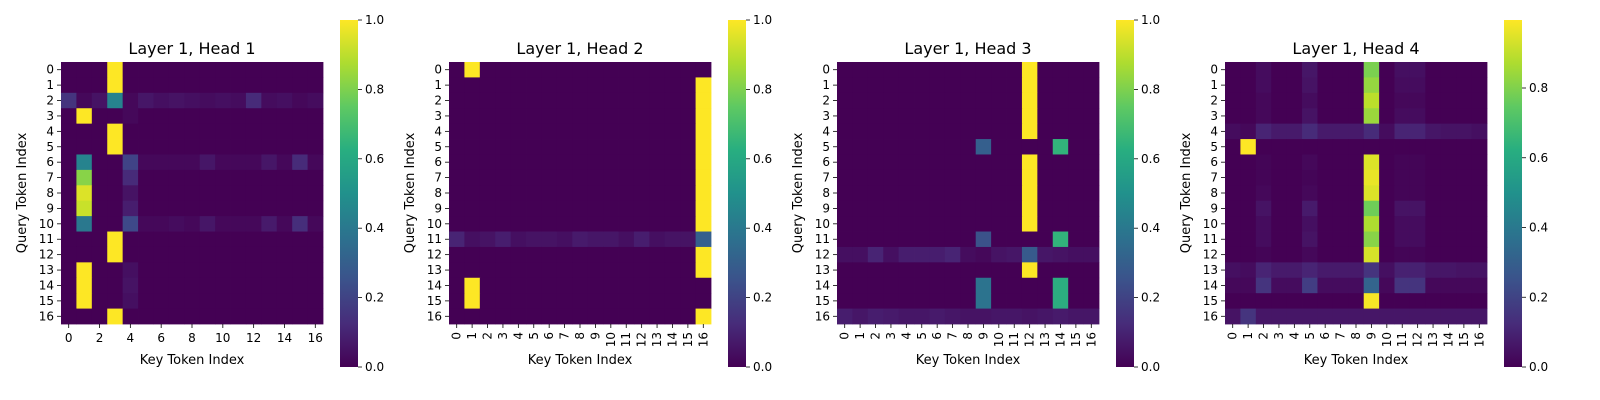  What do you see at coordinates (1294, 336) in the screenshot?
I see `x-tick-label: 4` at bounding box center [1294, 336].